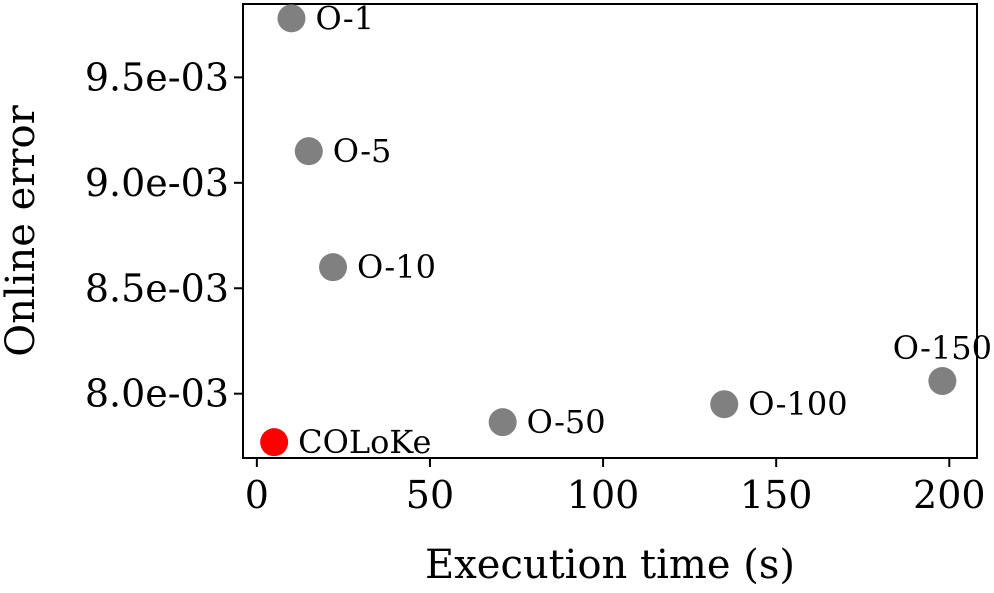  I want to click on y-tick-label: 9.5e-03, so click(157, 77).